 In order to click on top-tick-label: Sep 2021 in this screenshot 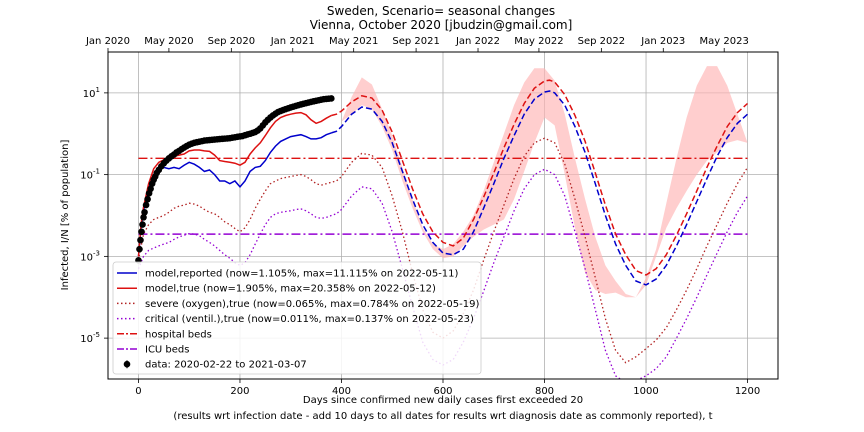, I will do `click(415, 41)`.